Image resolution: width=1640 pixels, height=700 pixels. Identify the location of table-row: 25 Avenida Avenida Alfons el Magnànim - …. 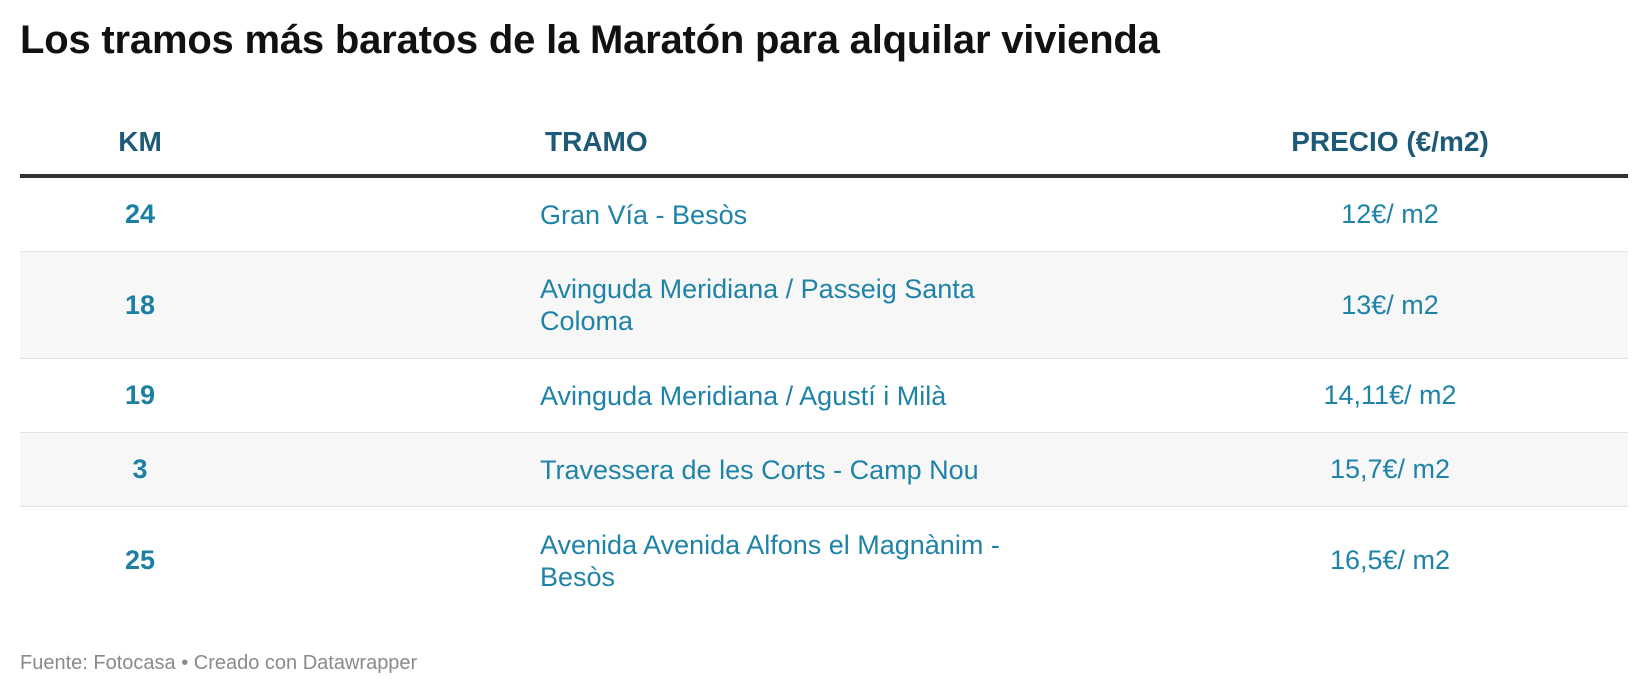
(824, 560).